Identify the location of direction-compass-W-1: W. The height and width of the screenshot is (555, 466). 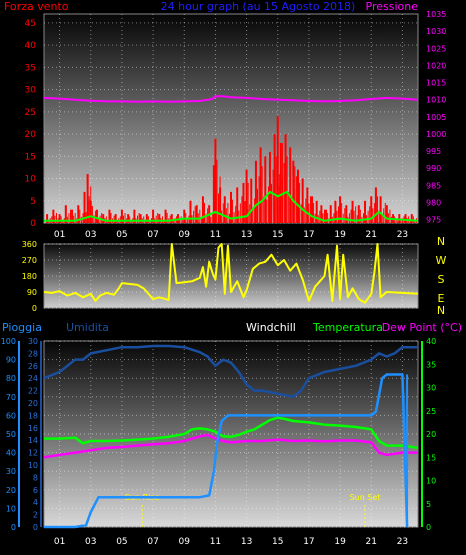
(441, 260).